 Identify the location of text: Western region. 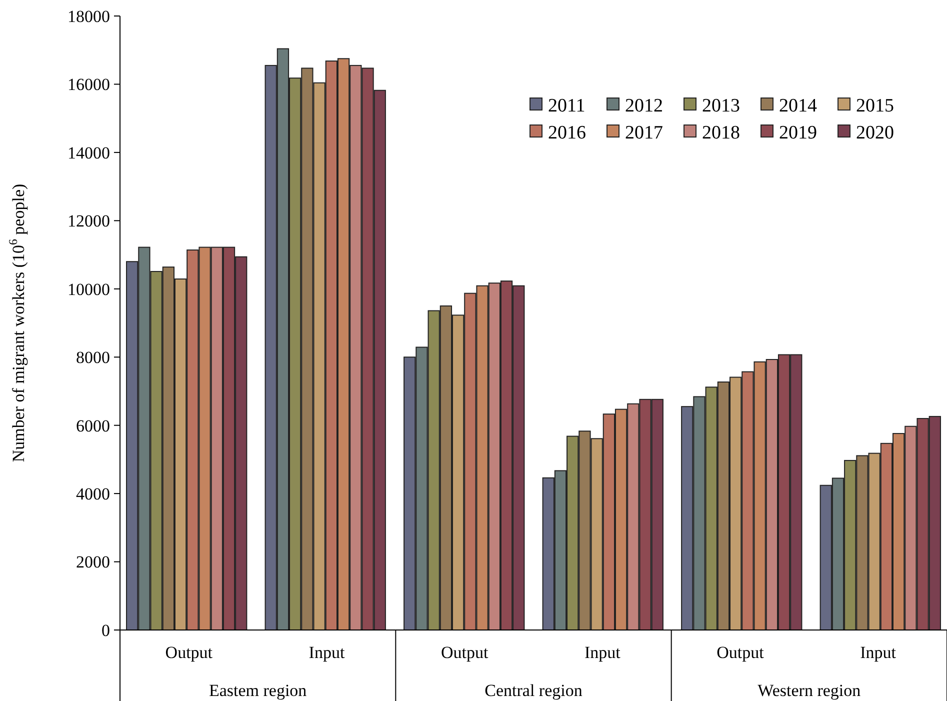
(810, 690).